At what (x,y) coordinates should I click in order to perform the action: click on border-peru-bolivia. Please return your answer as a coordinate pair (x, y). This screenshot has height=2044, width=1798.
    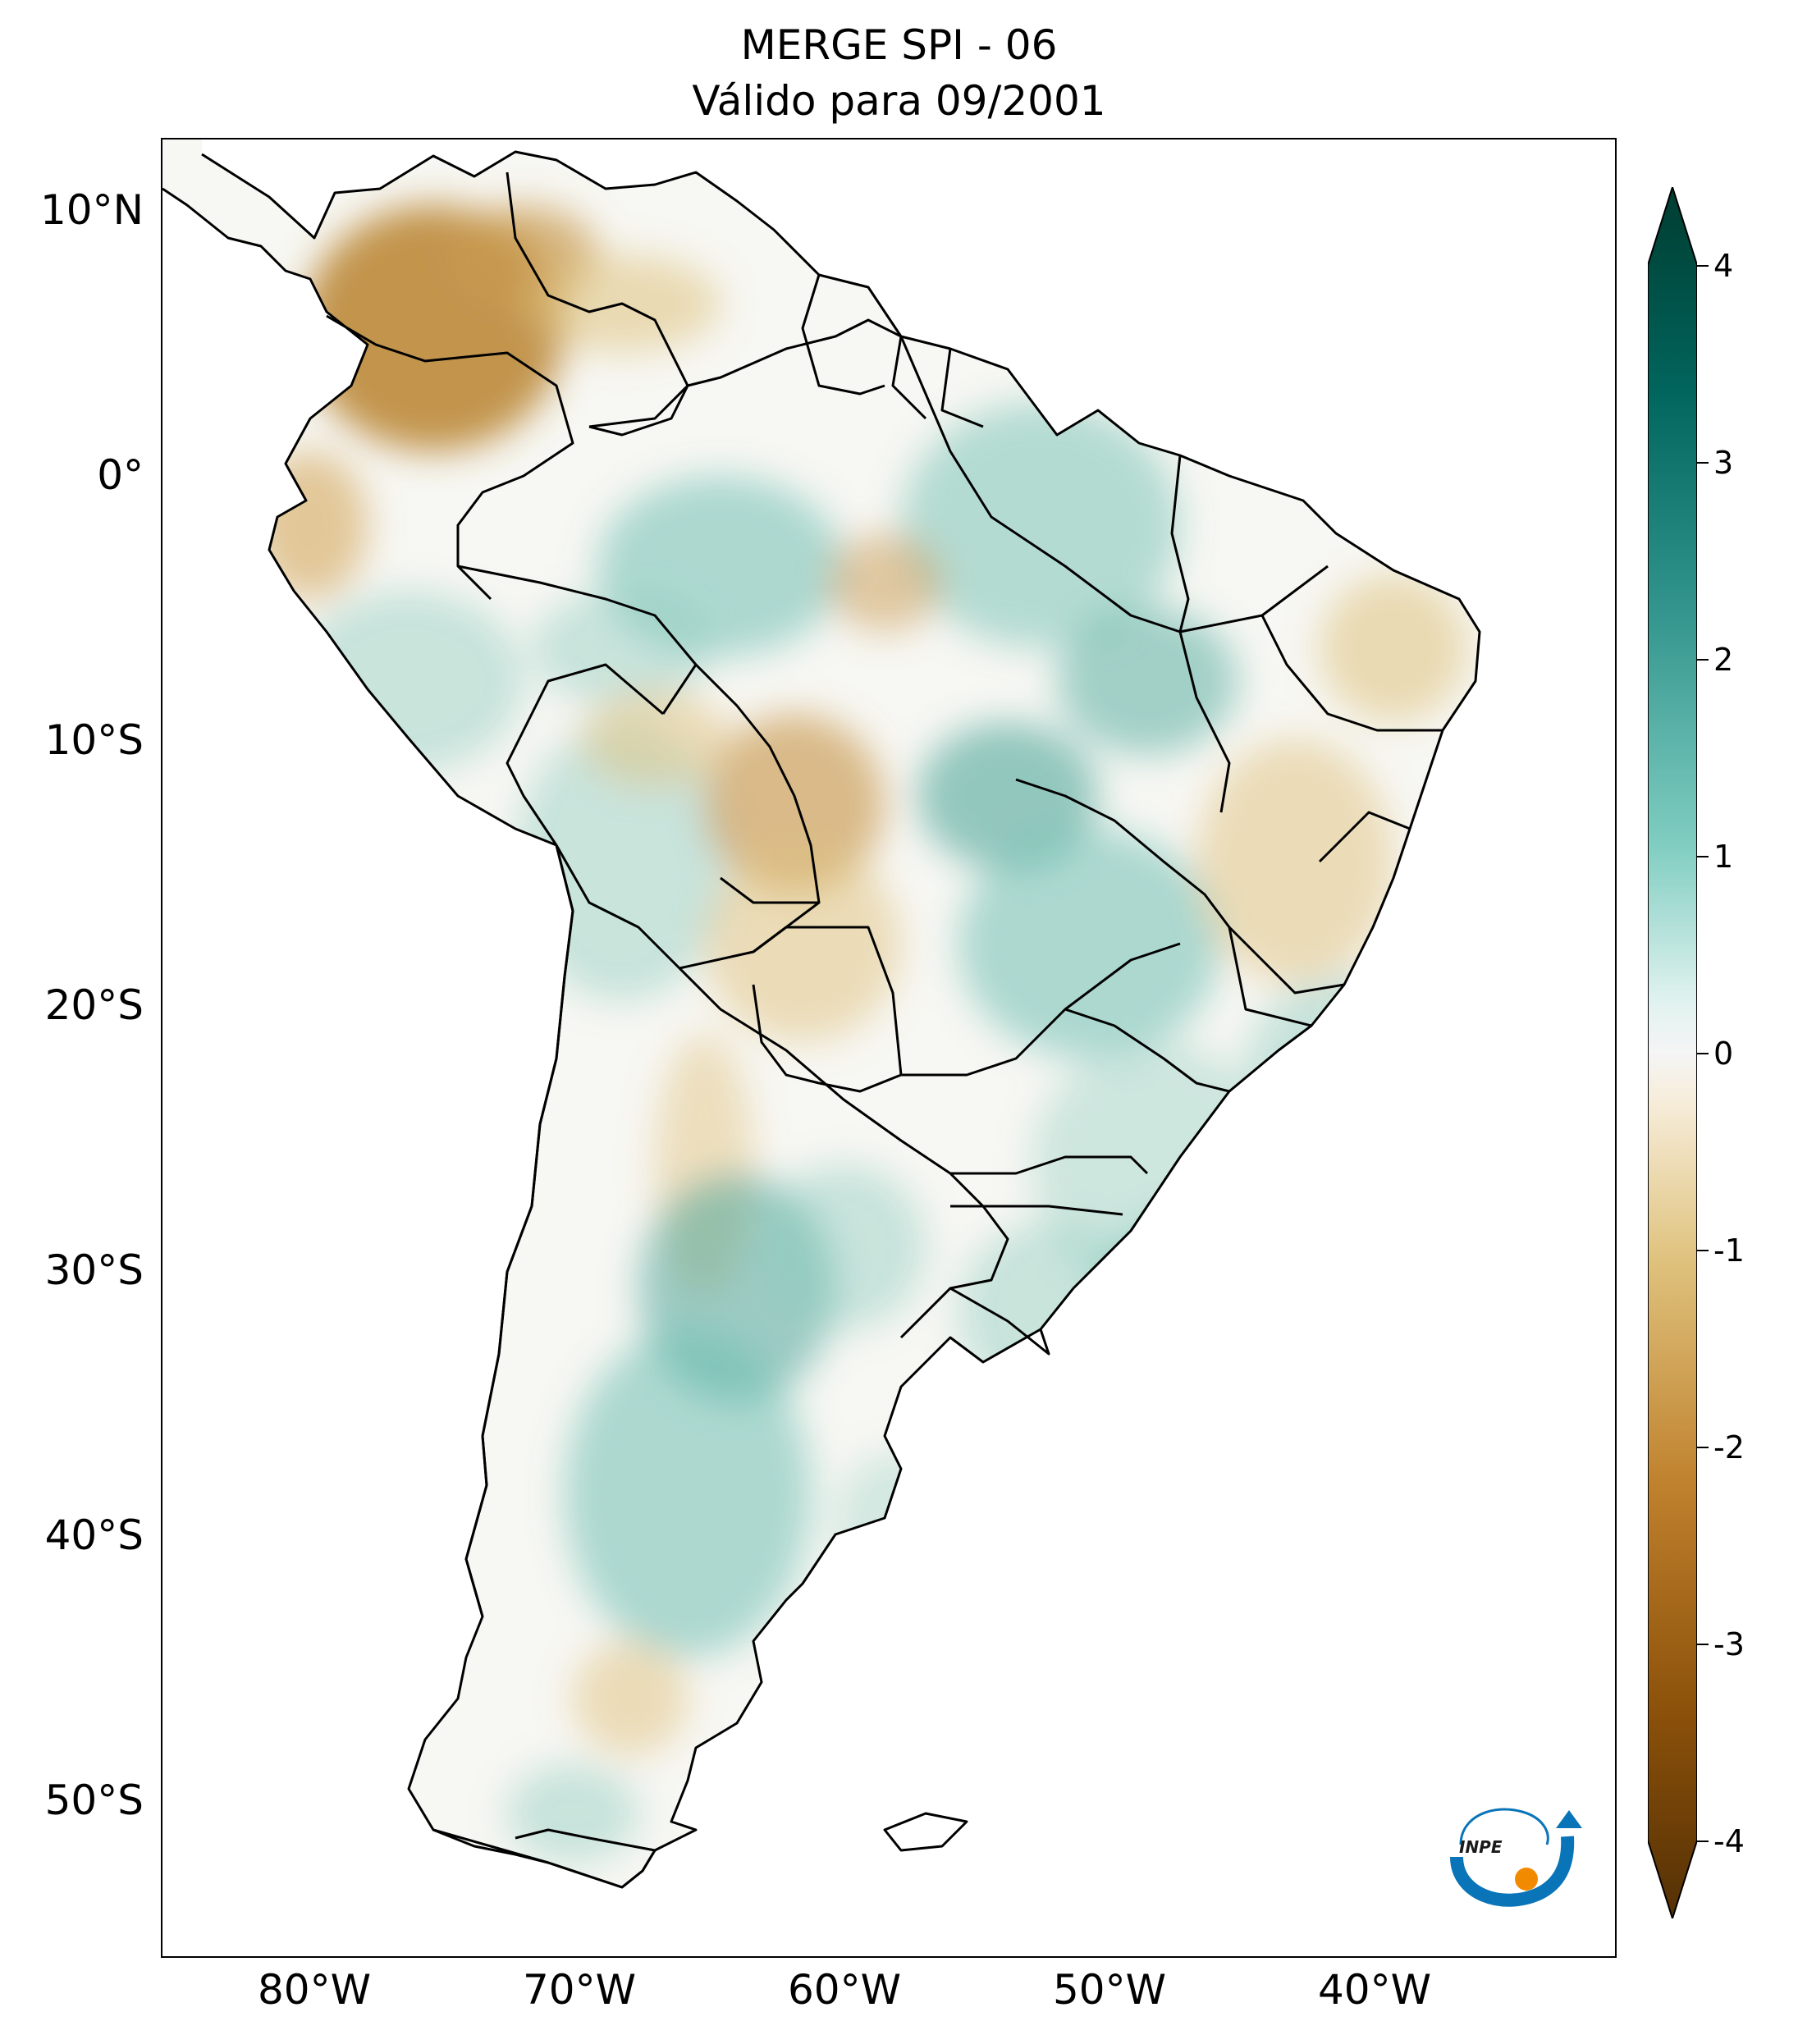
    Looking at the image, I should click on (585, 754).